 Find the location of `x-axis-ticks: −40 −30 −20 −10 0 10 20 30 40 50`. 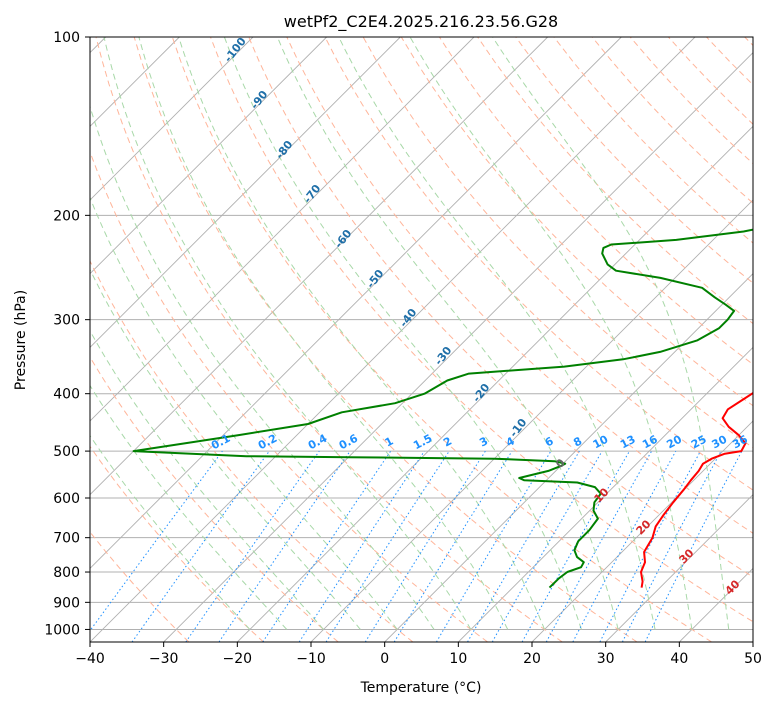

x-axis-ticks: −40 −30 −20 −10 0 10 20 30 40 50 is located at coordinates (418, 654).